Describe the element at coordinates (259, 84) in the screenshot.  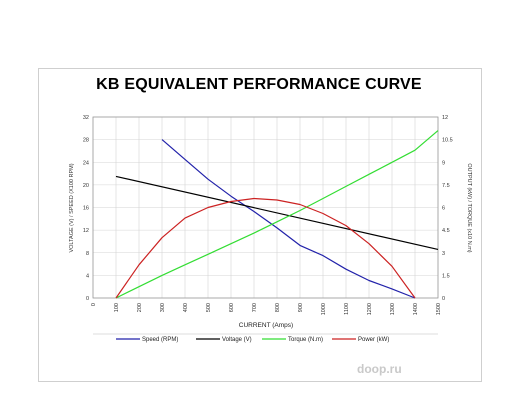
I see `chart-title: KB EQUIVALENT PERFORMANCE CURVE` at that location.